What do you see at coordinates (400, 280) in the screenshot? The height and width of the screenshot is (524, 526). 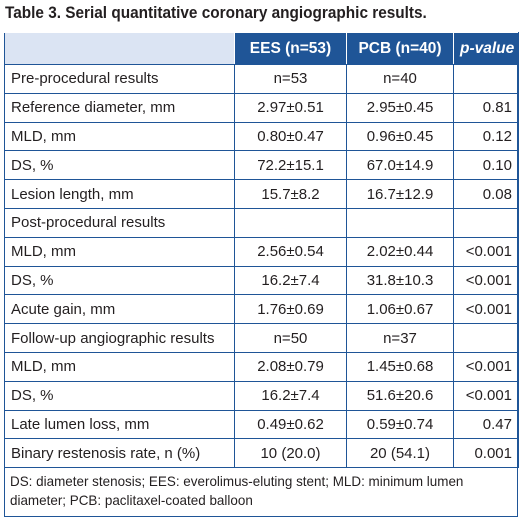 I see `pcb-cell: 31.8±10.3` at bounding box center [400, 280].